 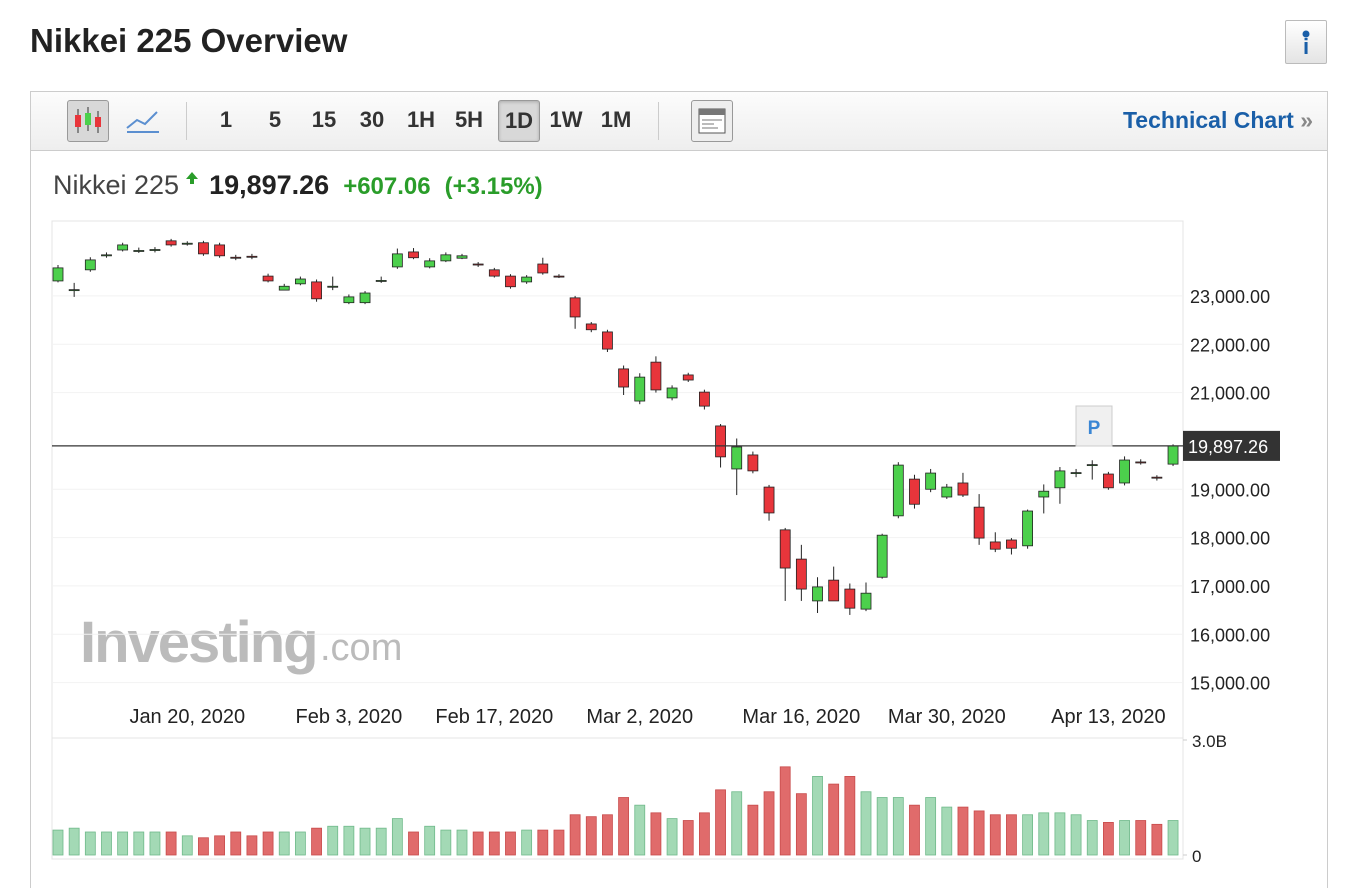 I want to click on interval-button: 1W, so click(x=566, y=119).